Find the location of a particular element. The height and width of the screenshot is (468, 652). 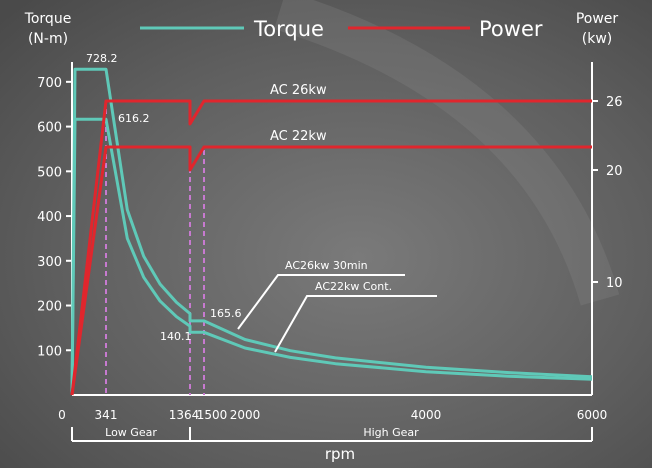

y-left-tick-label: 100 is located at coordinates (49, 351).